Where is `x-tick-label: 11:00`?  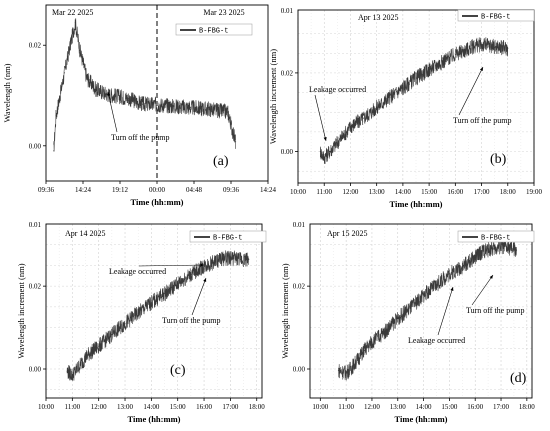 x-tick-label: 11:00 is located at coordinates (324, 192).